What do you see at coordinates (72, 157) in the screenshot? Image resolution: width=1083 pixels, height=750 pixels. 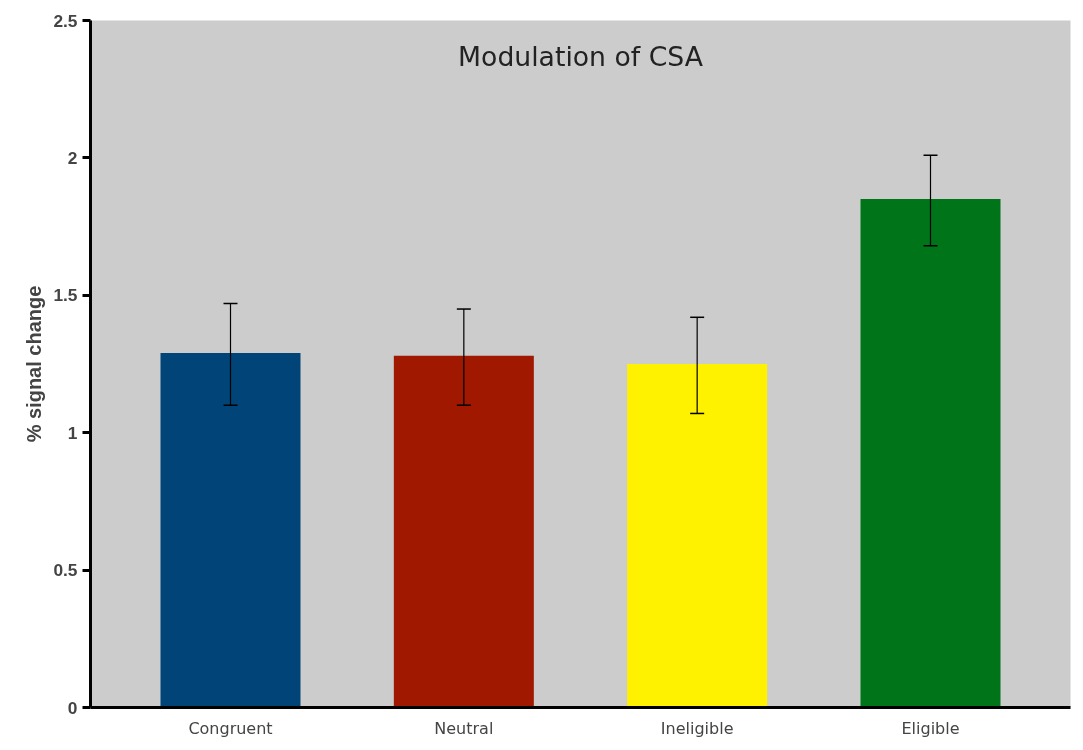 I see `y-tick-label: 2` at bounding box center [72, 157].